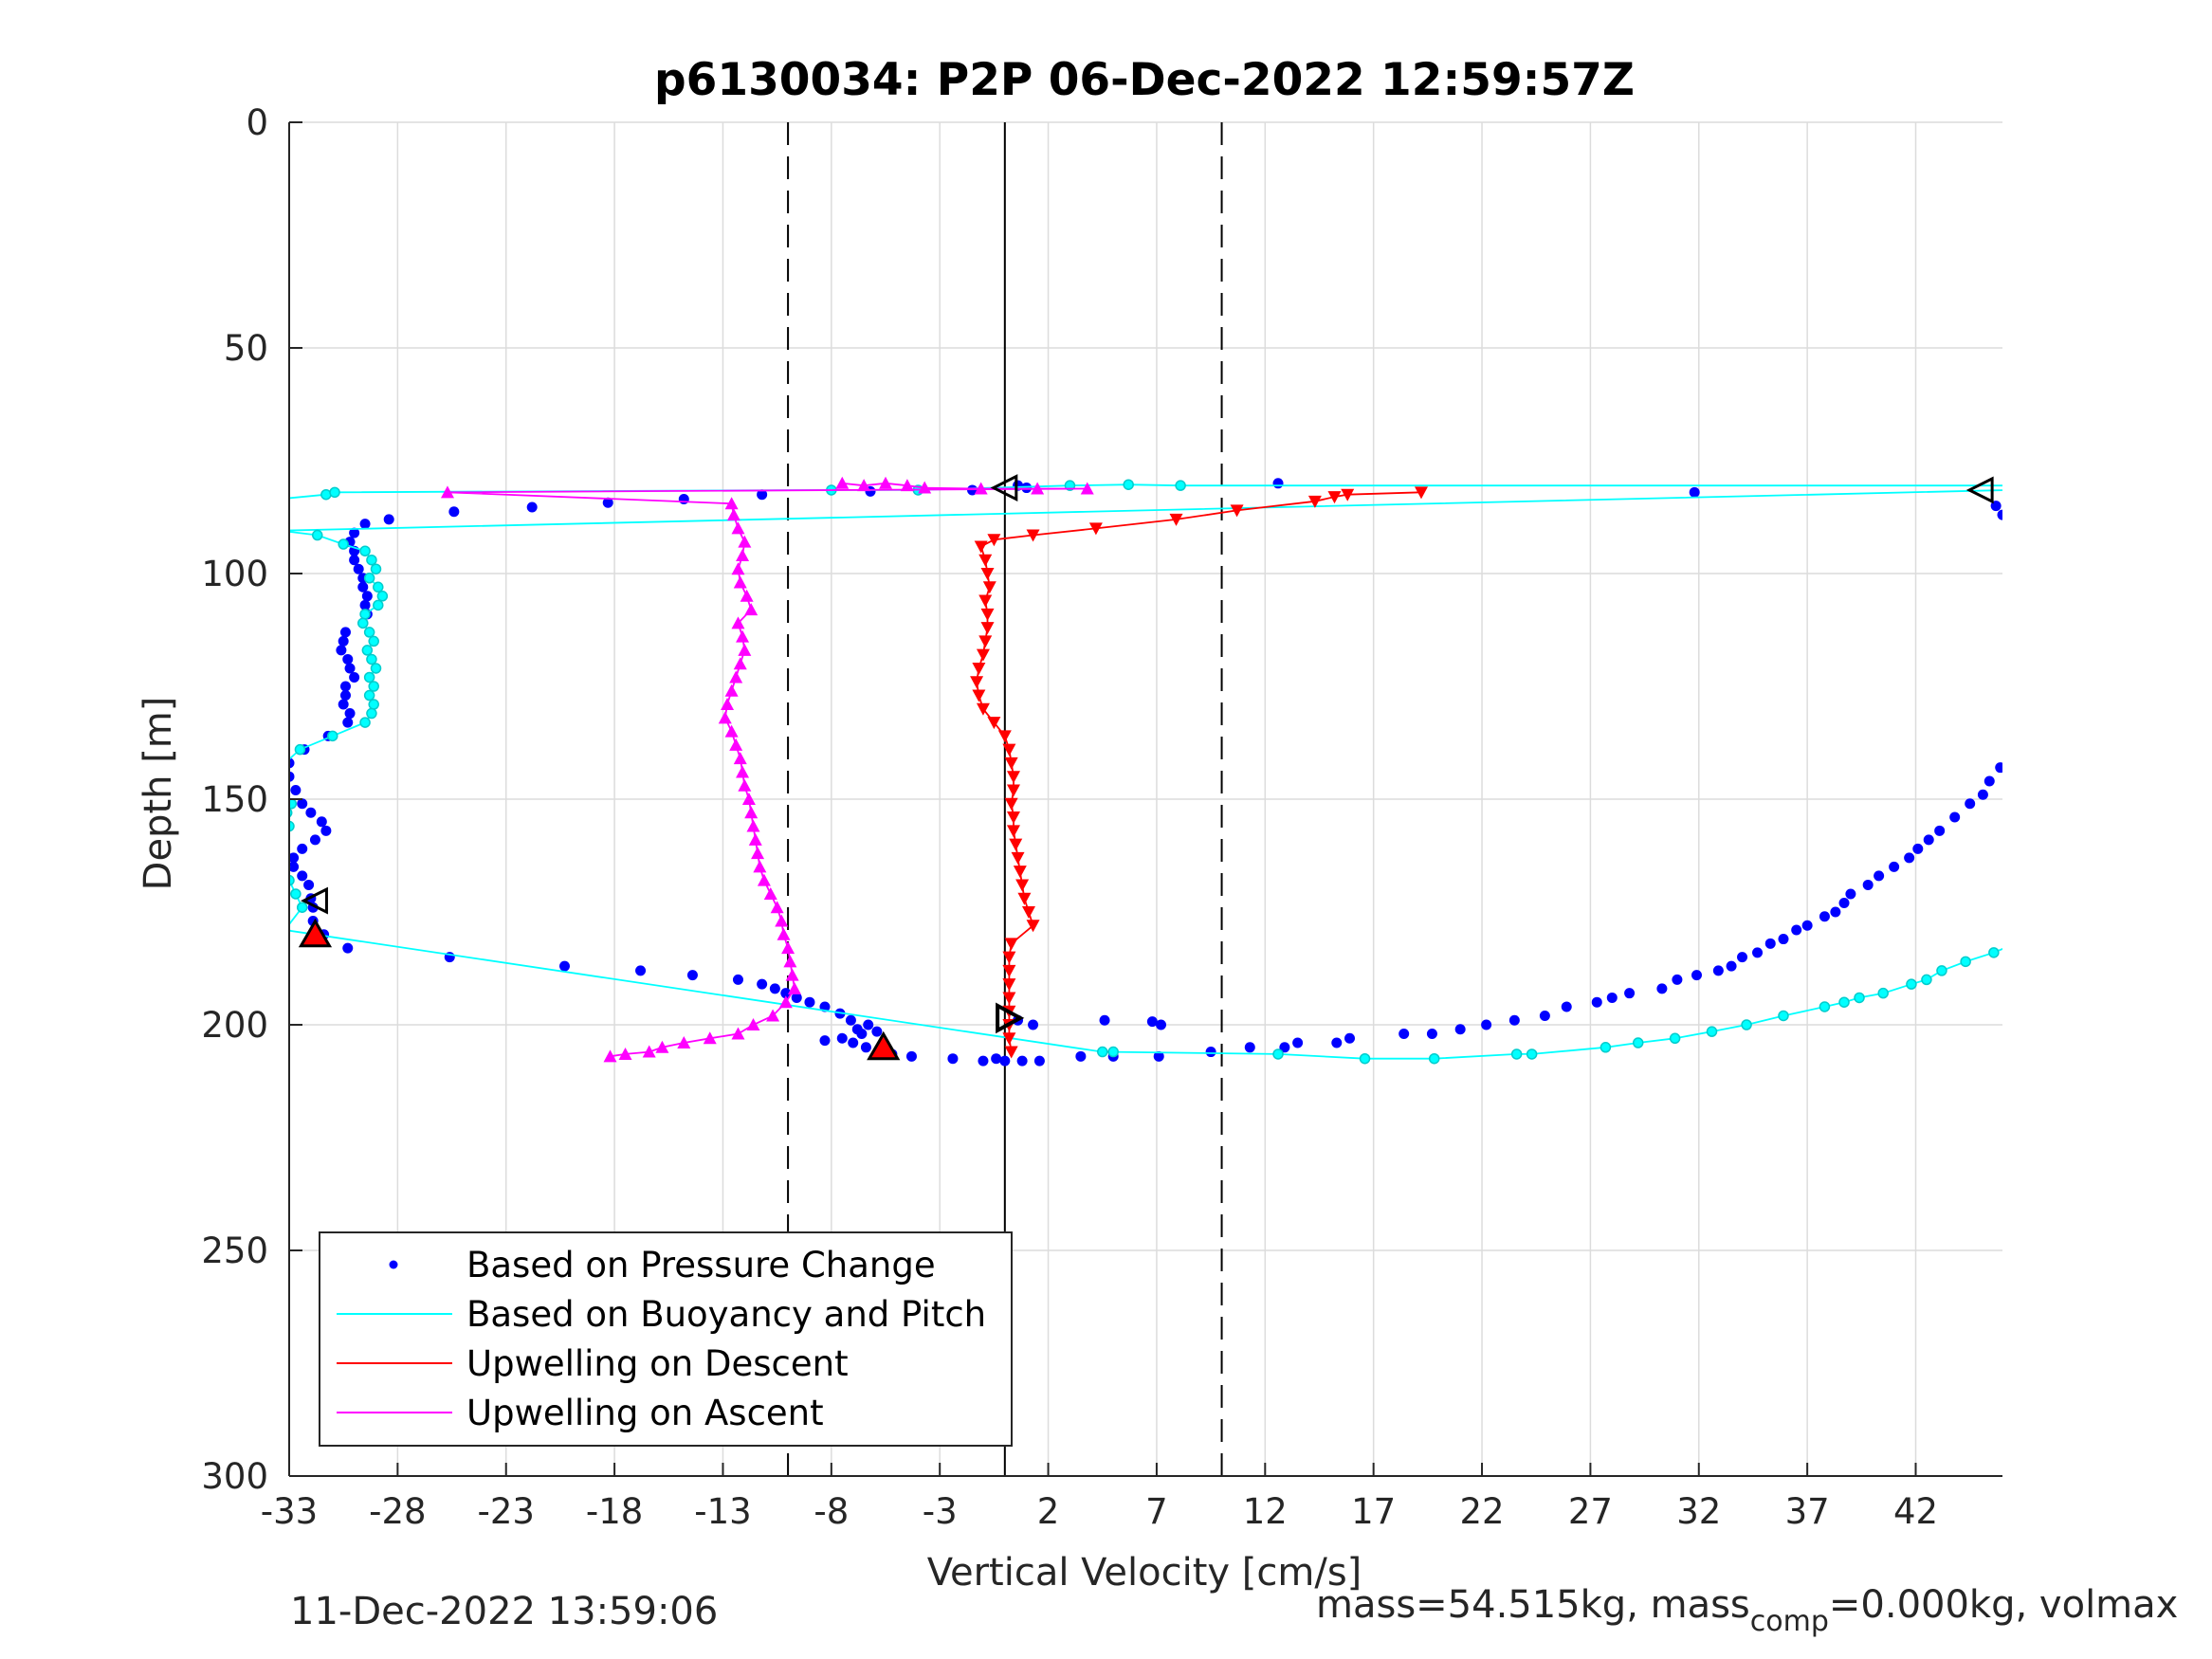  What do you see at coordinates (940, 1511) in the screenshot?
I see `x-tick-label: -3` at bounding box center [940, 1511].